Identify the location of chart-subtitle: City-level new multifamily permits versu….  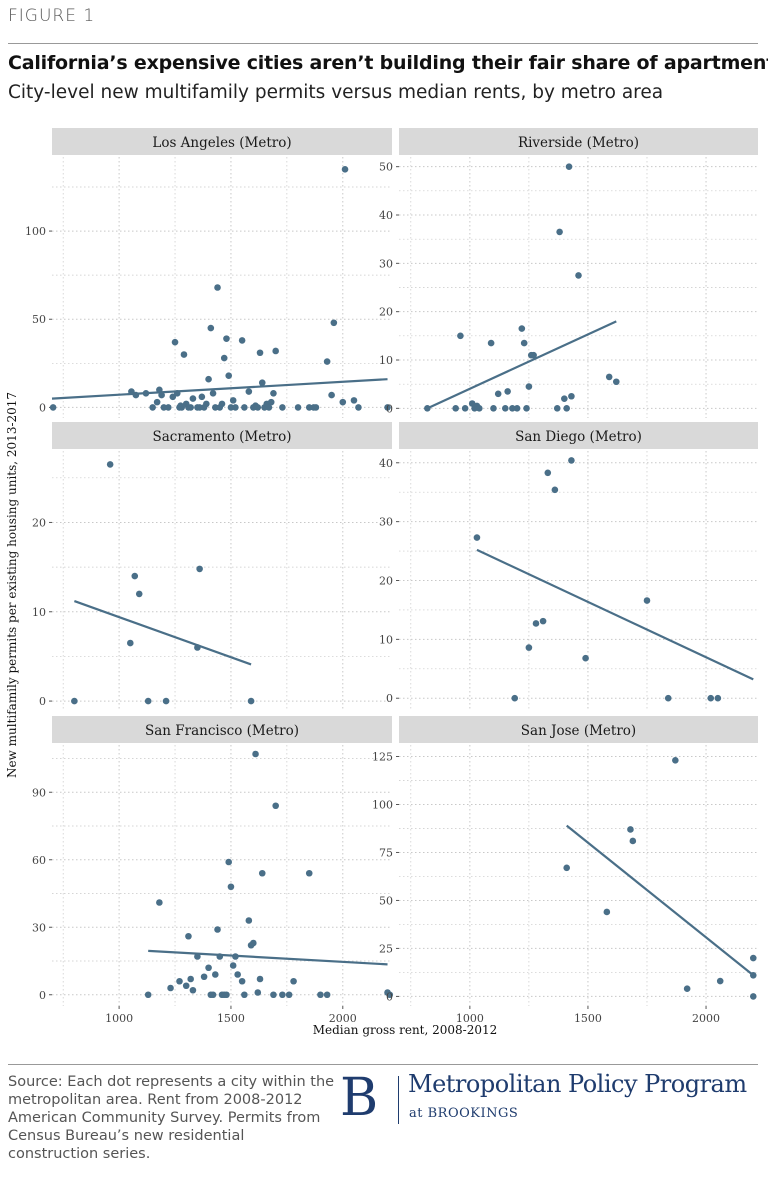
(336, 92).